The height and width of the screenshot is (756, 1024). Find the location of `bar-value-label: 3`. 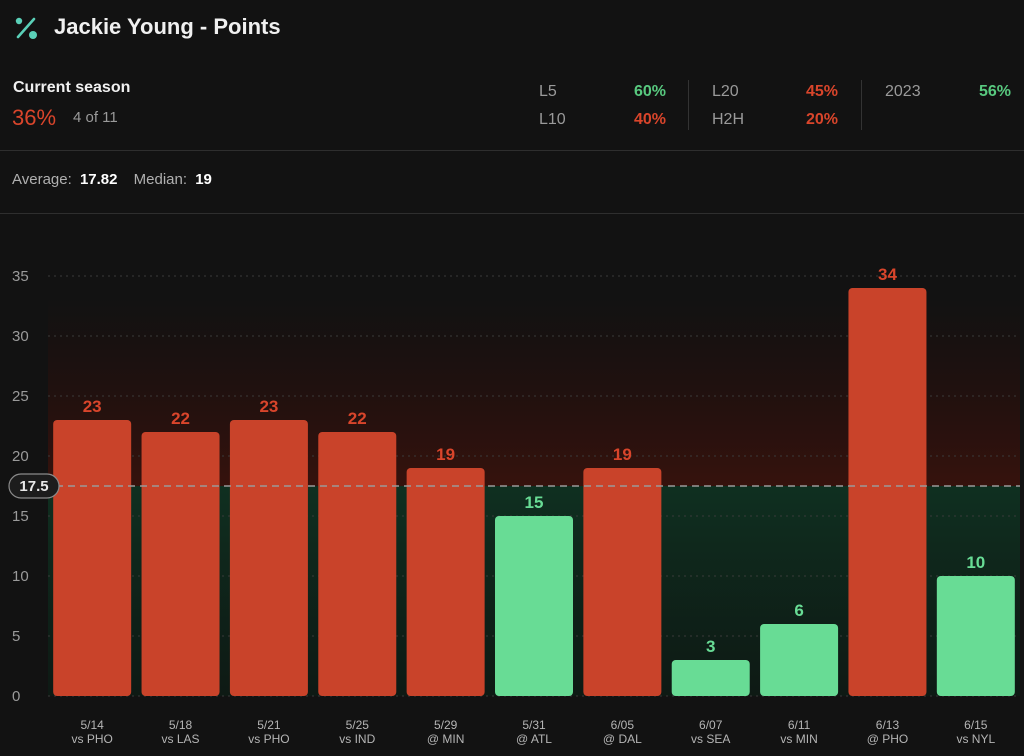

bar-value-label: 3 is located at coordinates (710, 646).